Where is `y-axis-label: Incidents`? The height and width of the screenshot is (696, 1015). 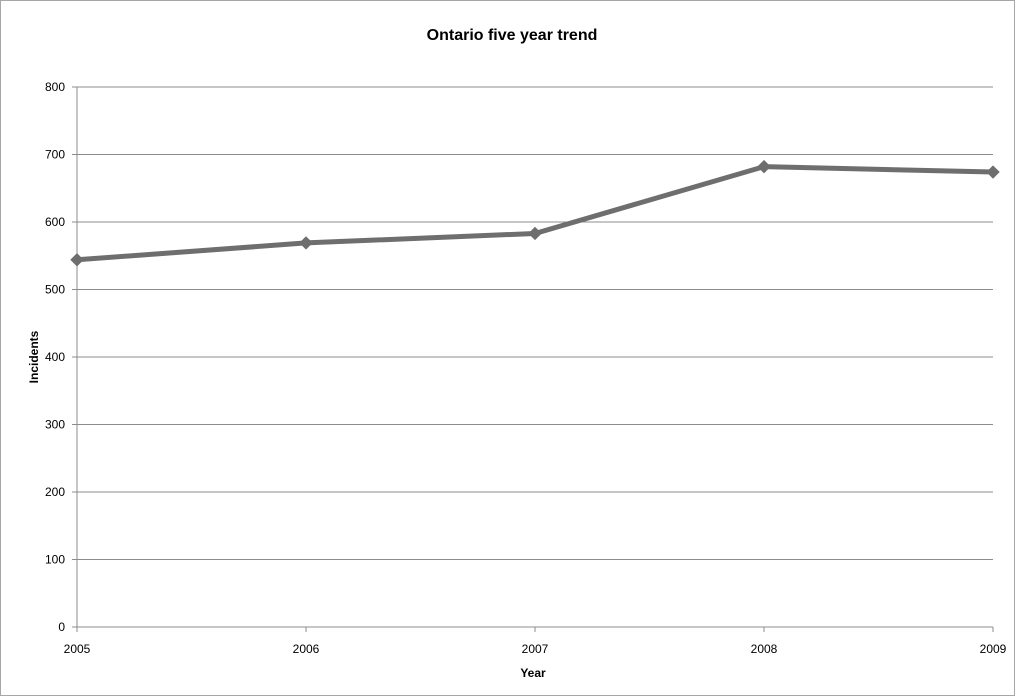
y-axis-label: Incidents is located at coordinates (34, 356).